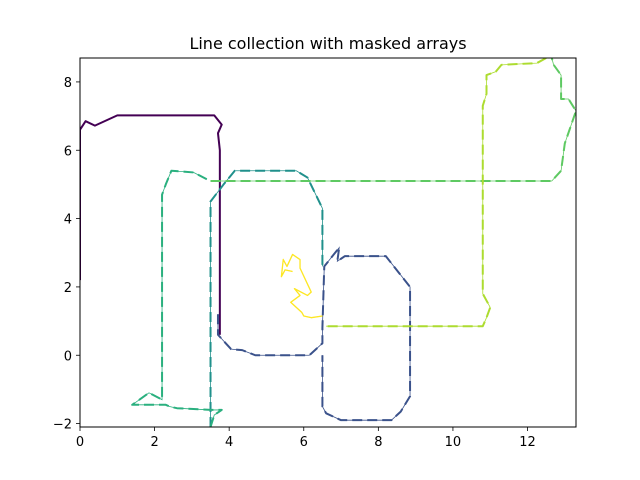  I want to click on series-line-3-thin, so click(266, 298).